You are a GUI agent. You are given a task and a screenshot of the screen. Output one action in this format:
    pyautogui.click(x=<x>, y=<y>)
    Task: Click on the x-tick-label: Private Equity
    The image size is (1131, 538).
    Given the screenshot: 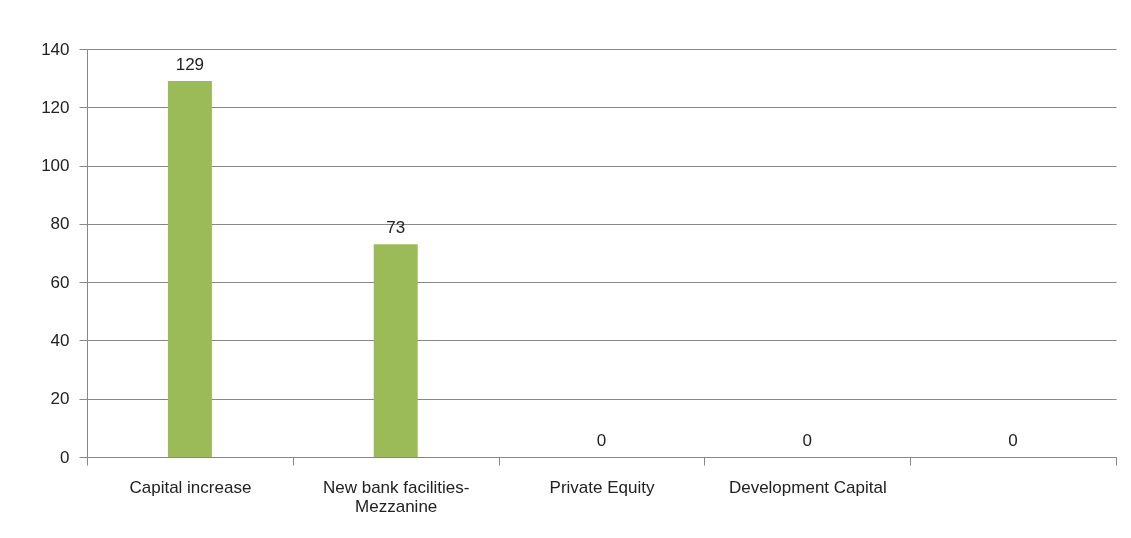 What is the action you would take?
    pyautogui.click(x=602, y=487)
    